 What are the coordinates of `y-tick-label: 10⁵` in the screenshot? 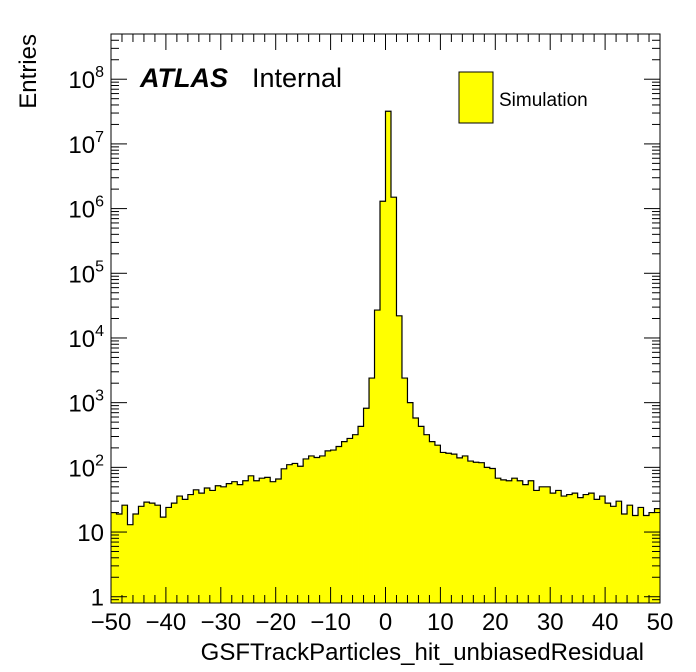 It's located at (86, 273).